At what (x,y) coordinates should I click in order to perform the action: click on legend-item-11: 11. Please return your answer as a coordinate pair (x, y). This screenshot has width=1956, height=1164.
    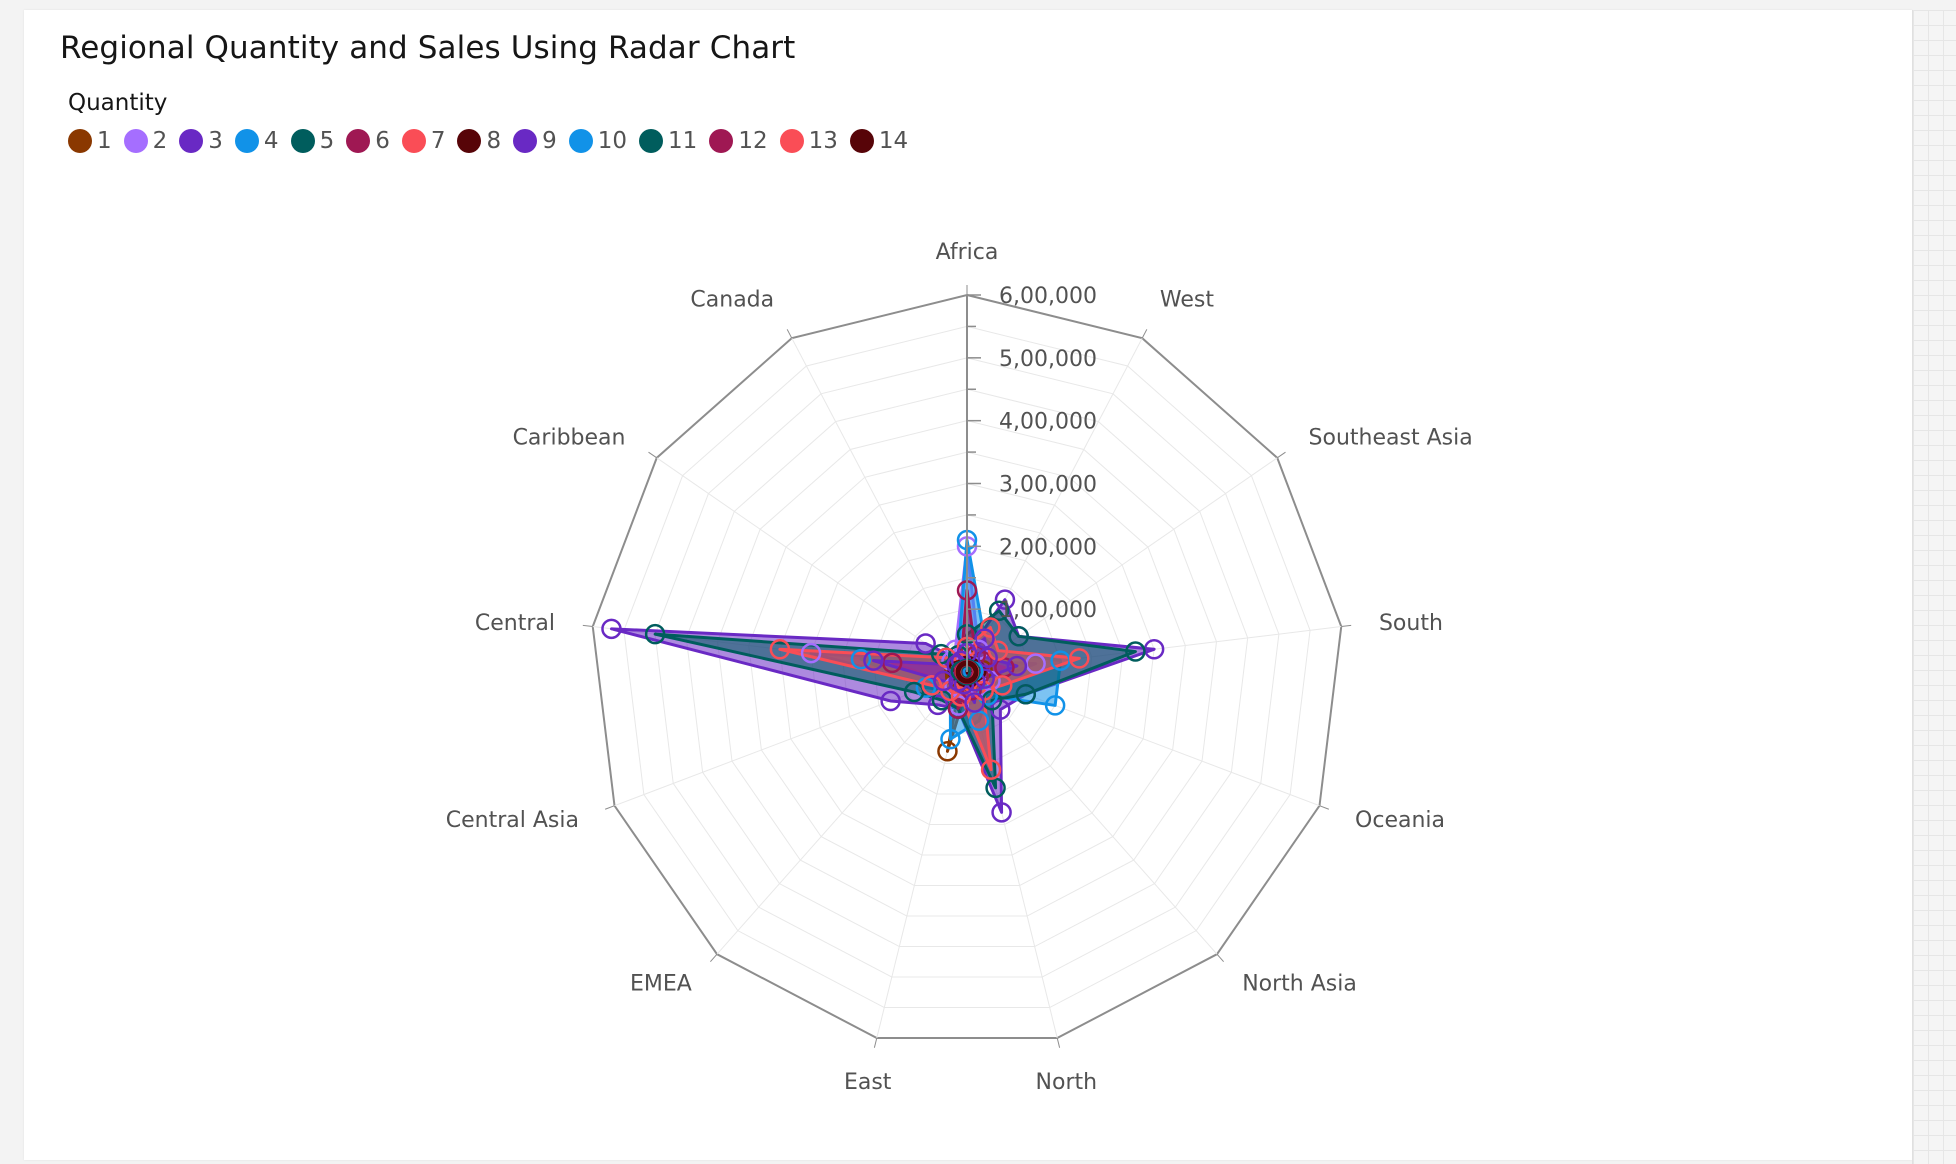
    Looking at the image, I should click on (668, 141).